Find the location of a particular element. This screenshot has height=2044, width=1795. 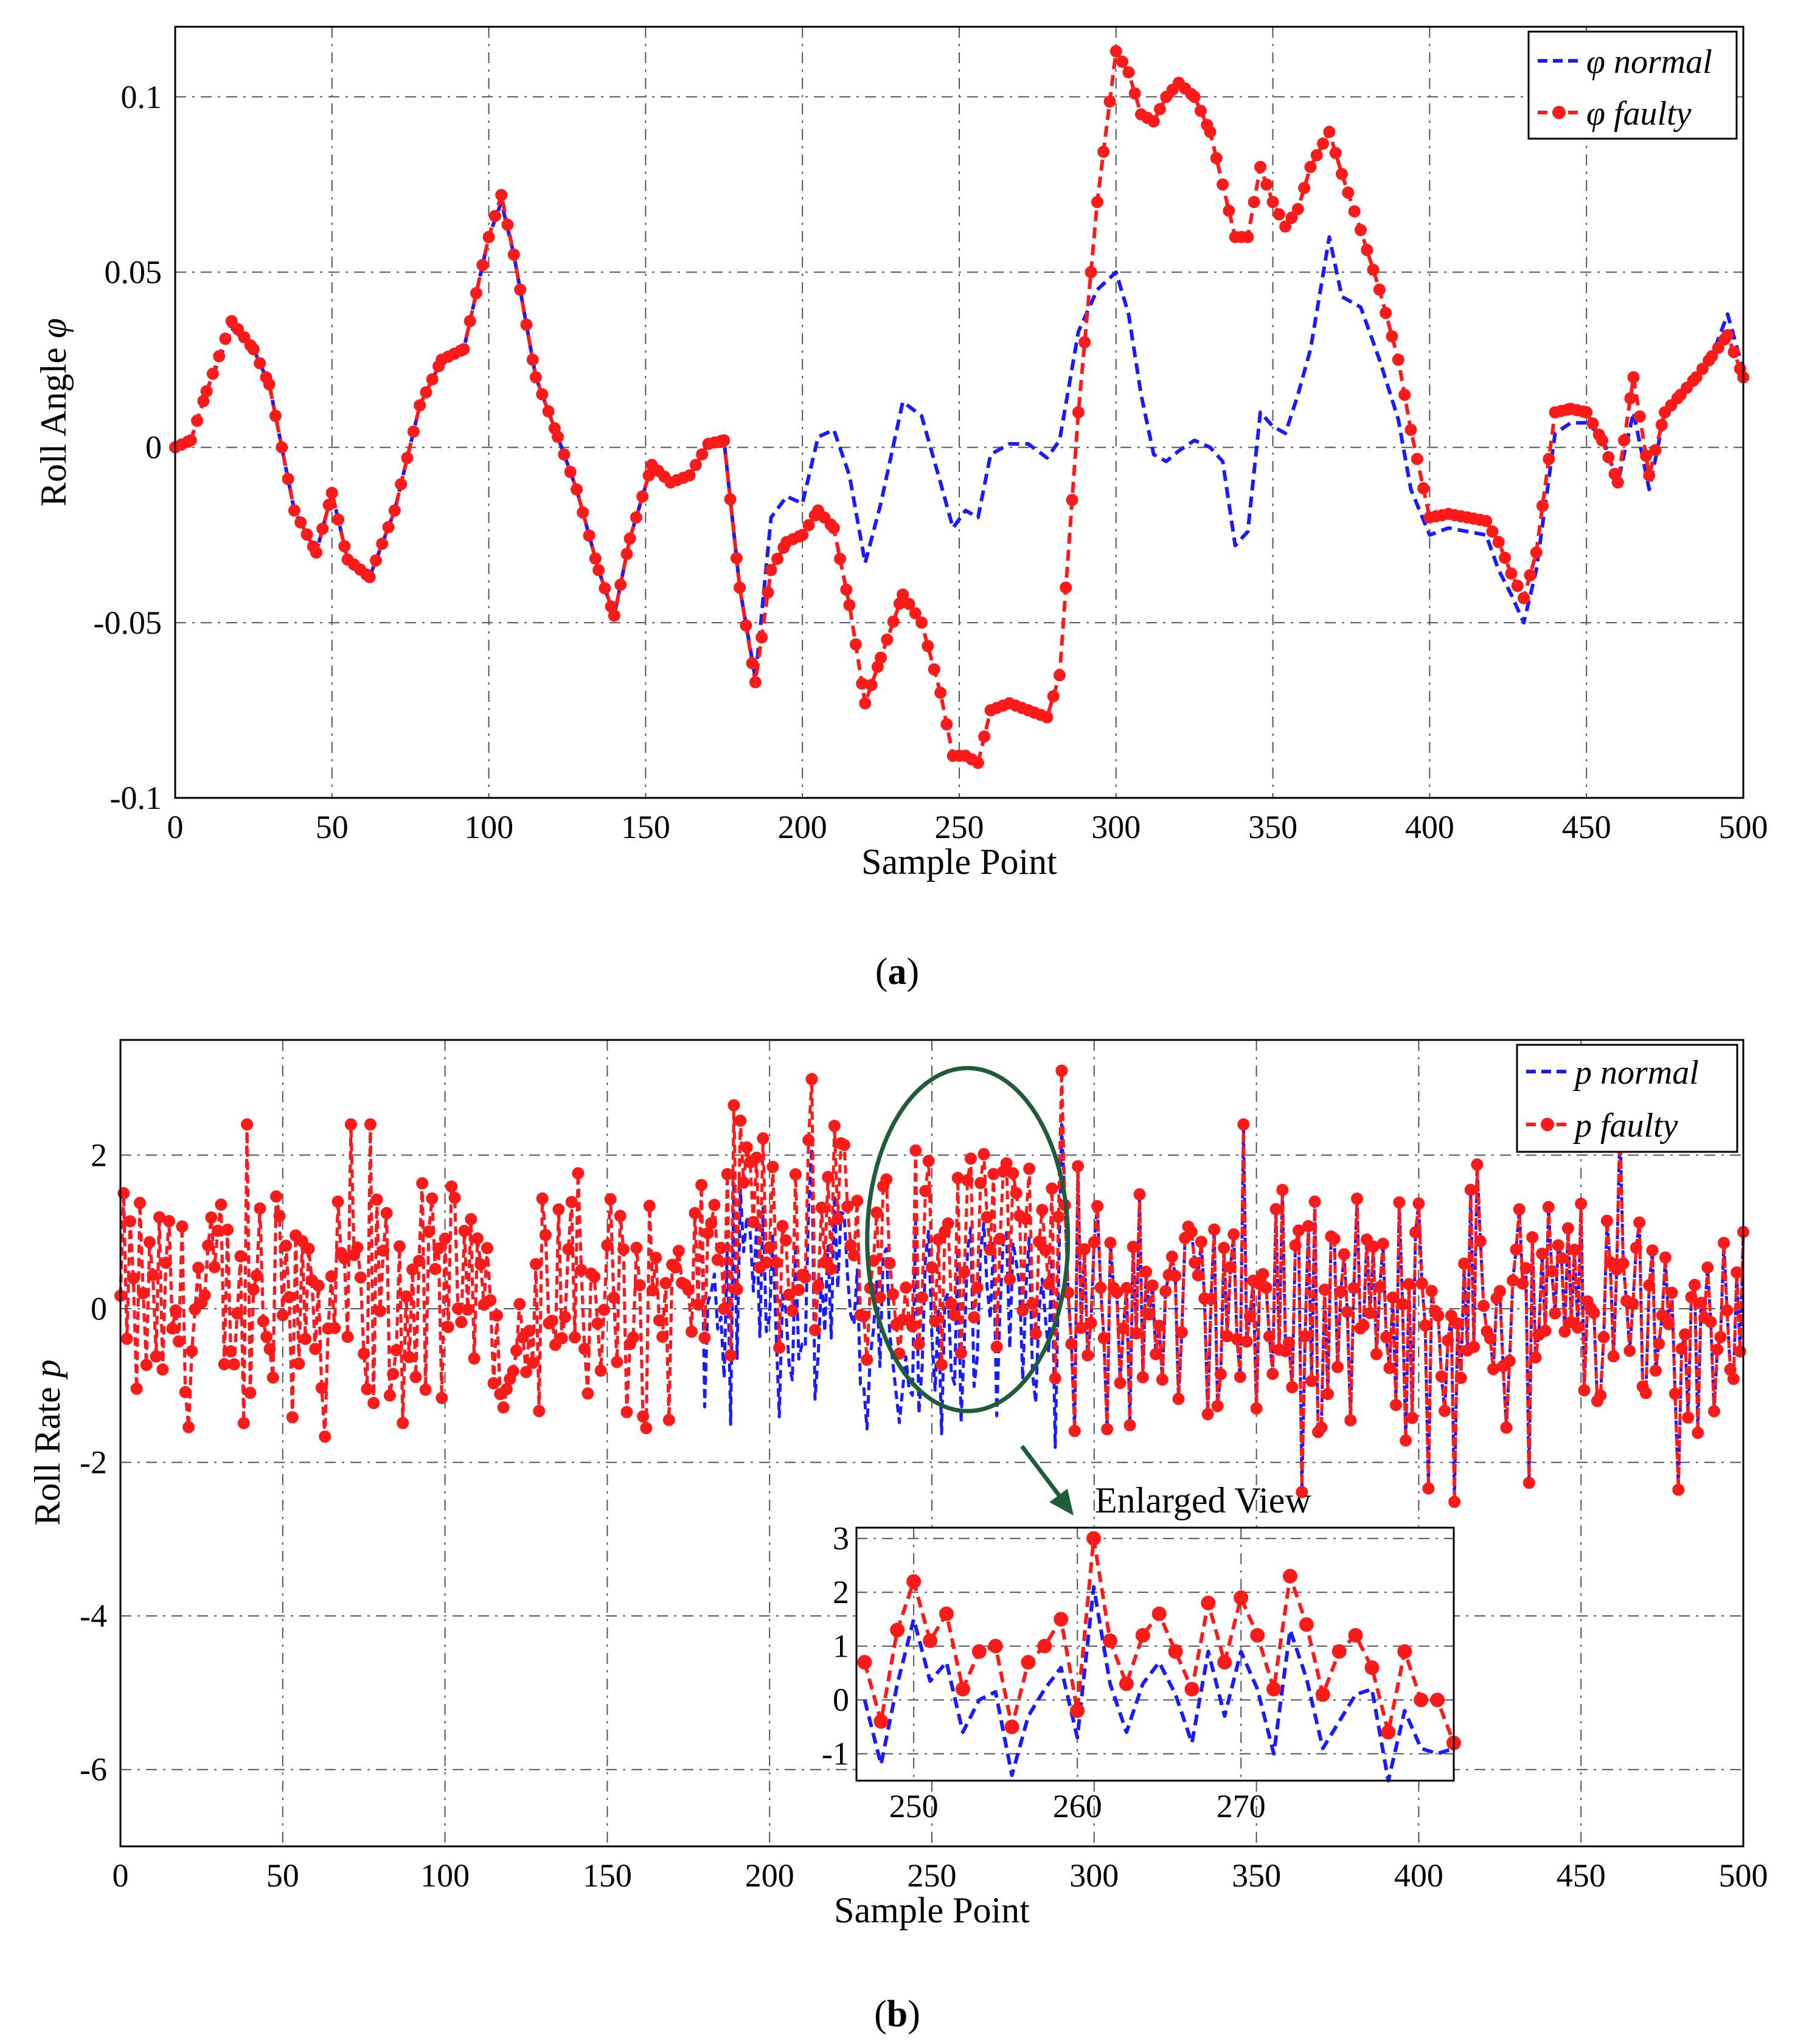

inset-y-tick-label: 1 is located at coordinates (841, 1646).